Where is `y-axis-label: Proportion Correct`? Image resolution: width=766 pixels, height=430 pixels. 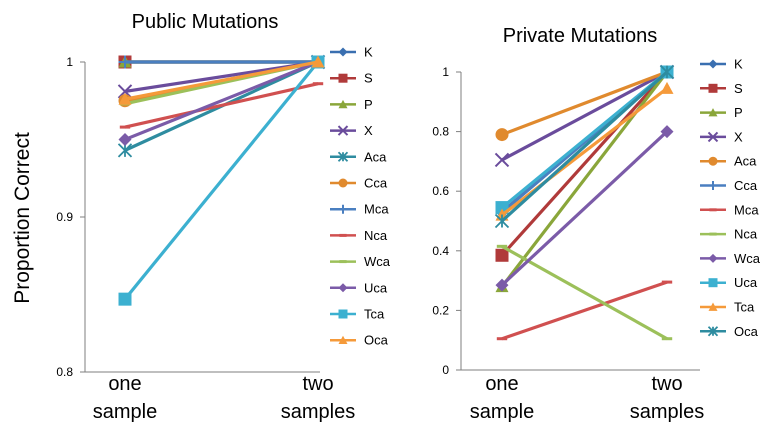
y-axis-label: Proportion Correct is located at coordinates (22, 218).